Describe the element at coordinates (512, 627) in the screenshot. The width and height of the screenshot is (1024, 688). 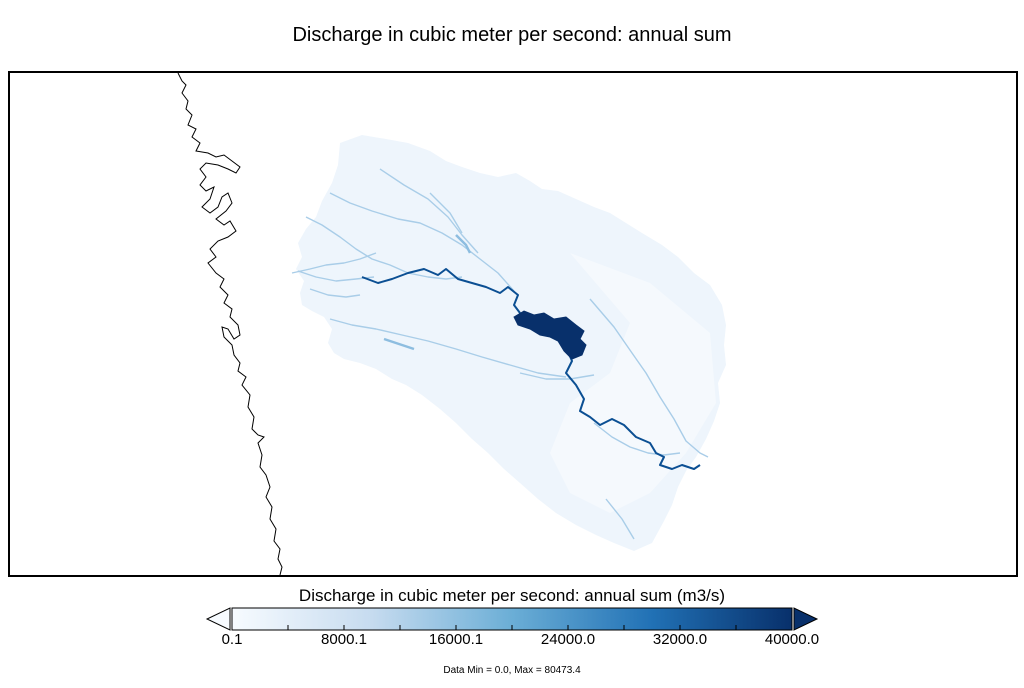
I see `colorbar-ticks` at that location.